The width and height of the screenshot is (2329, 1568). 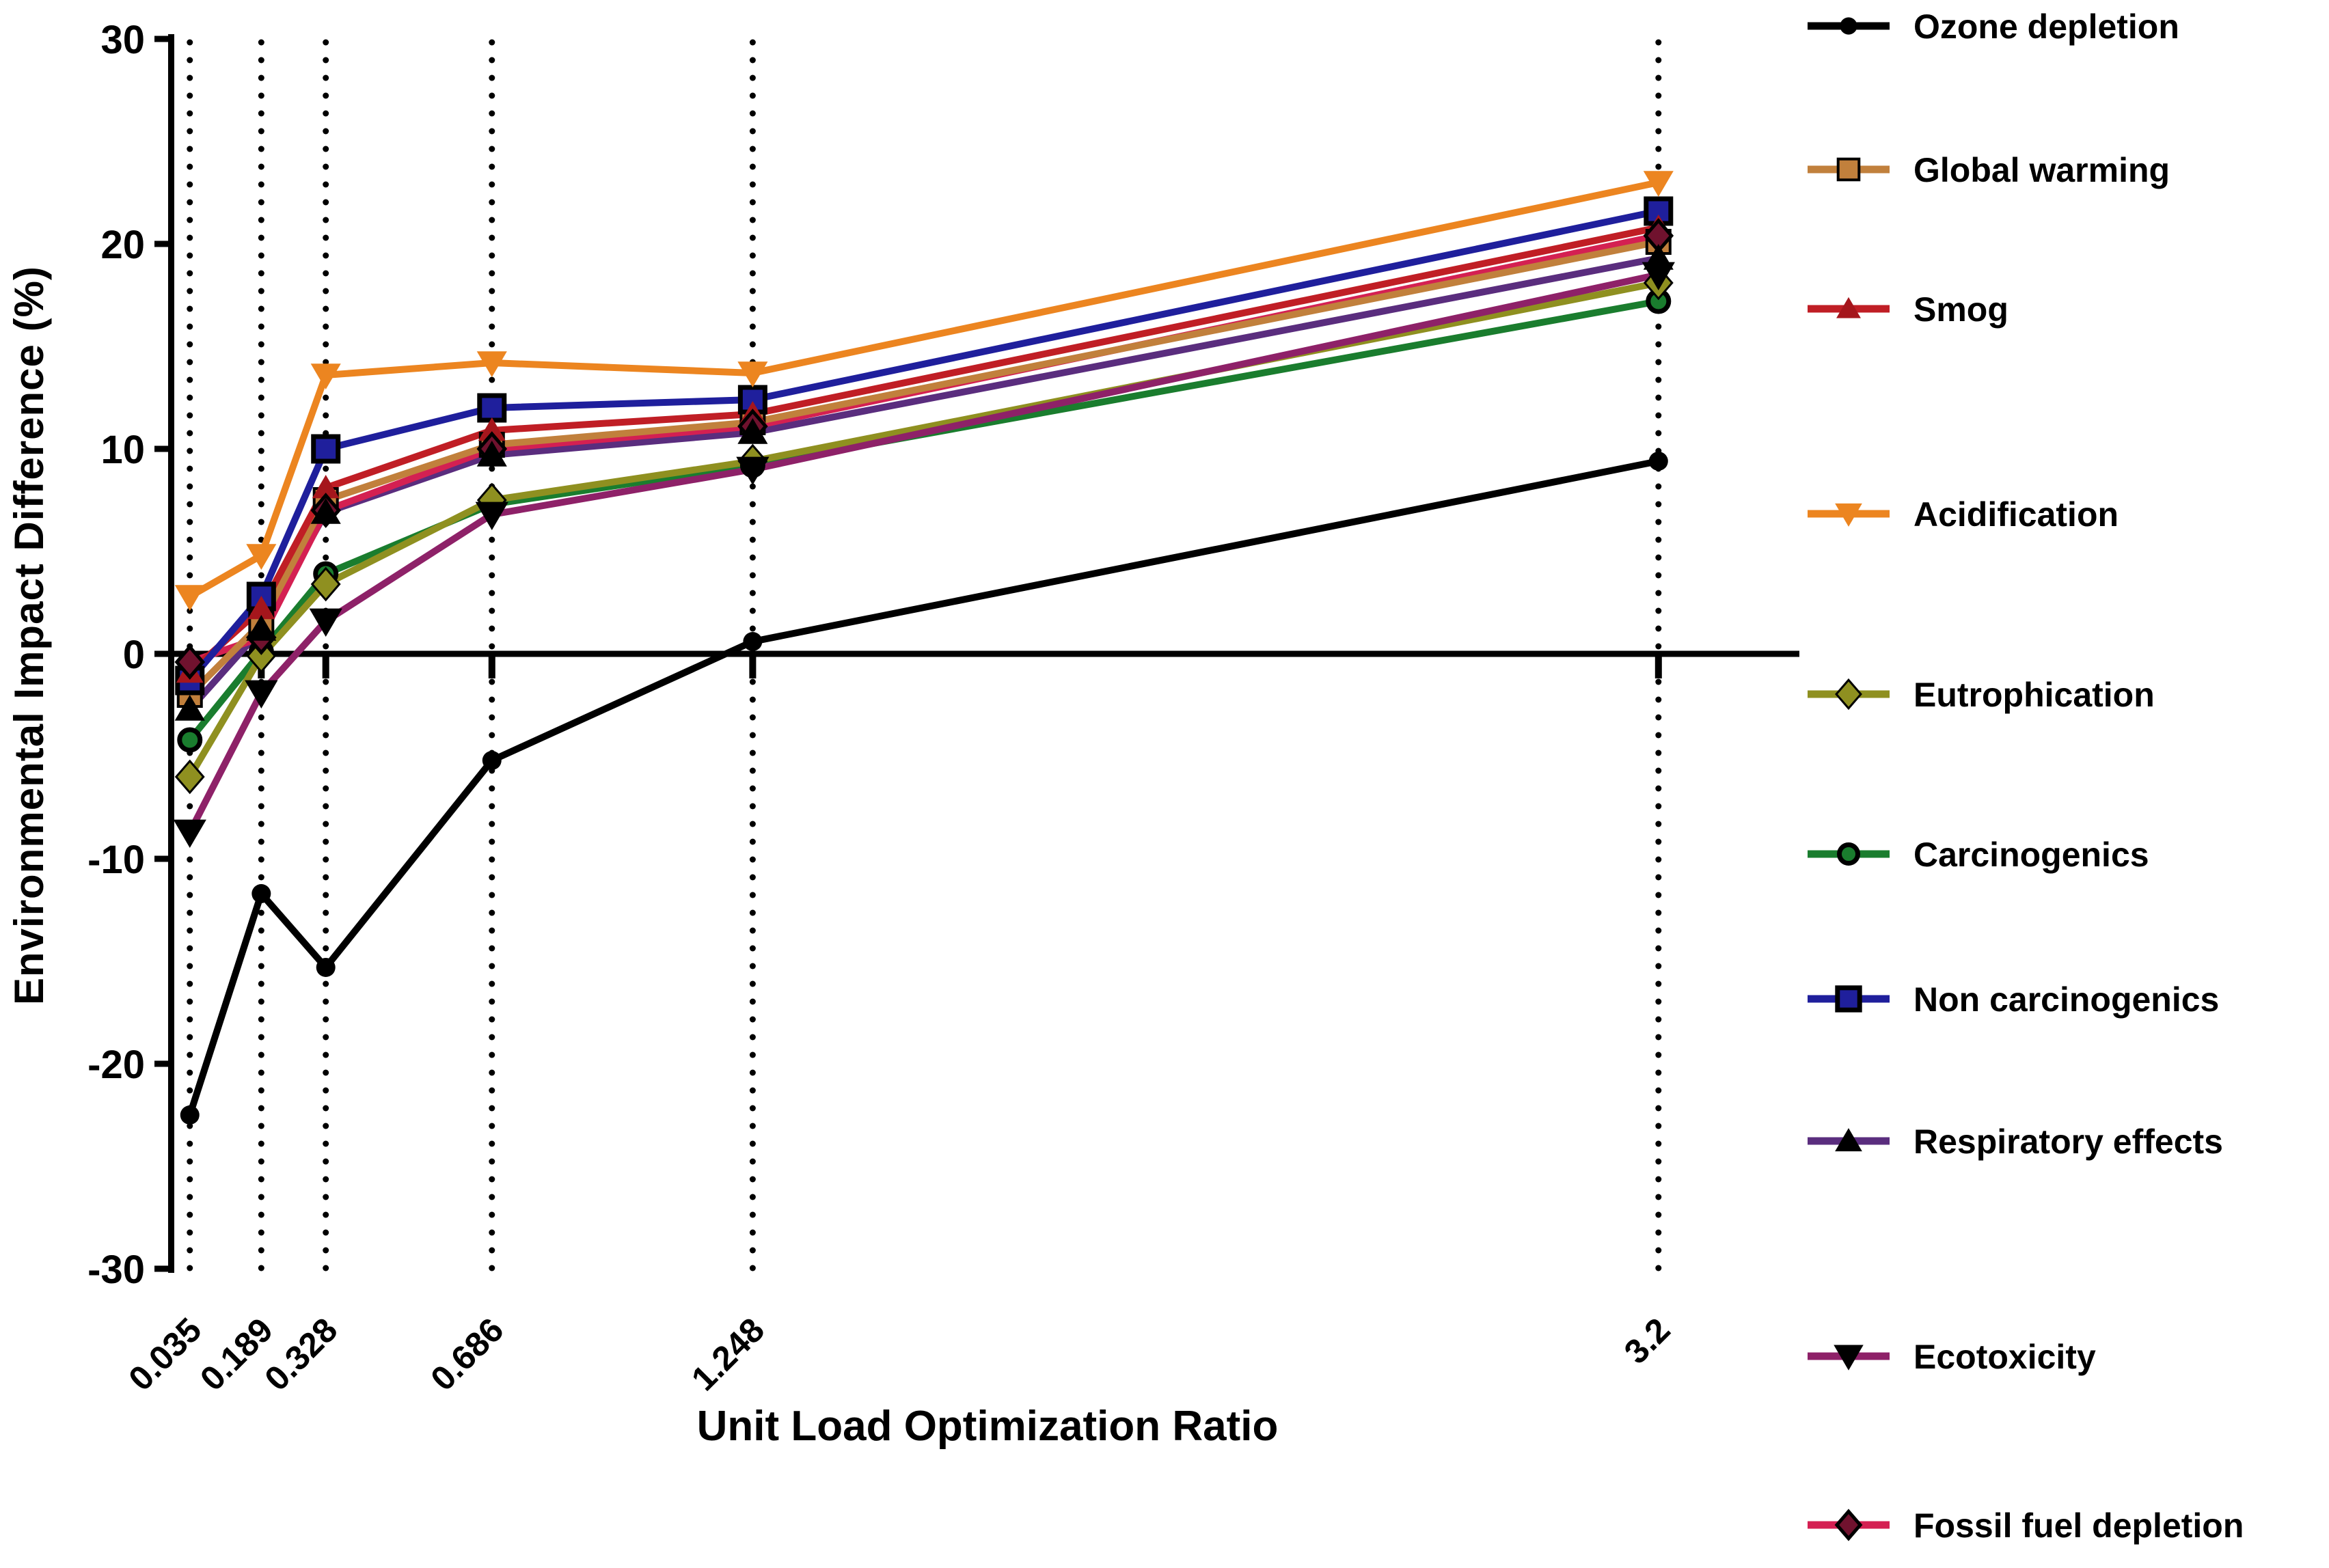 I want to click on legend-item-global-warming: Global warming, so click(x=1989, y=170).